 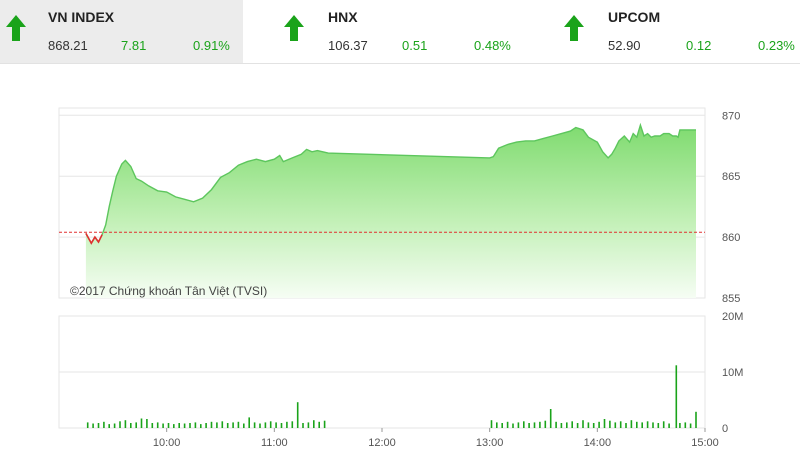 What do you see at coordinates (348, 45) in the screenshot?
I see `index-price: 106.37` at bounding box center [348, 45].